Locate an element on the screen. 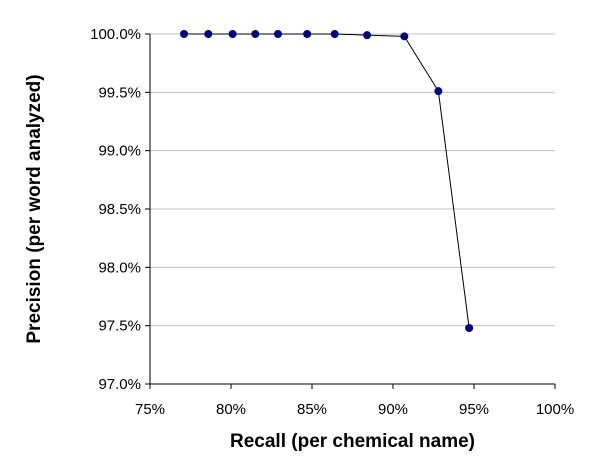  x-tick-label: 90% is located at coordinates (393, 409).